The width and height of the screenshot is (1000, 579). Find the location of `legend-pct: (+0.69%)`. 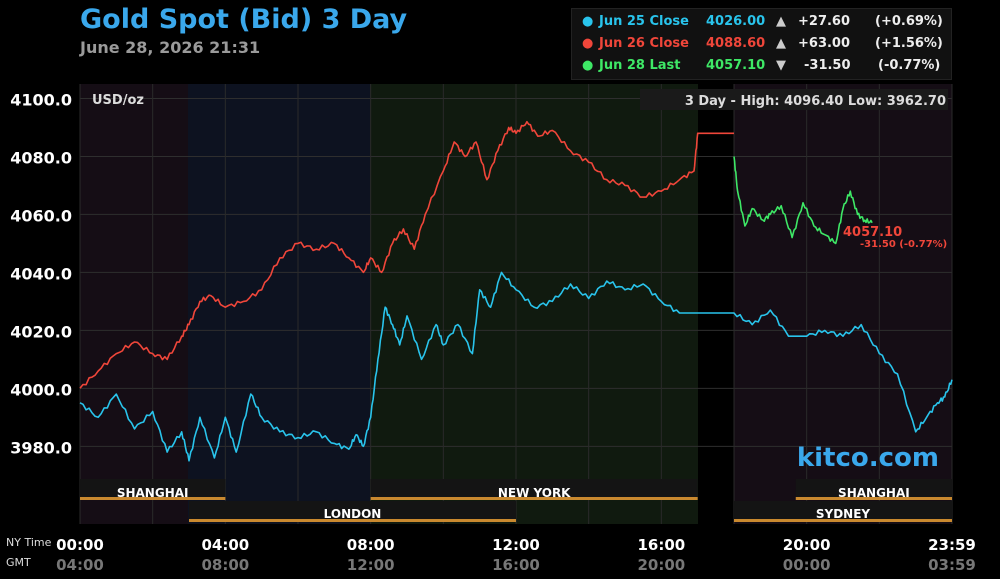

legend-pct: (+0.69%) is located at coordinates (909, 21).